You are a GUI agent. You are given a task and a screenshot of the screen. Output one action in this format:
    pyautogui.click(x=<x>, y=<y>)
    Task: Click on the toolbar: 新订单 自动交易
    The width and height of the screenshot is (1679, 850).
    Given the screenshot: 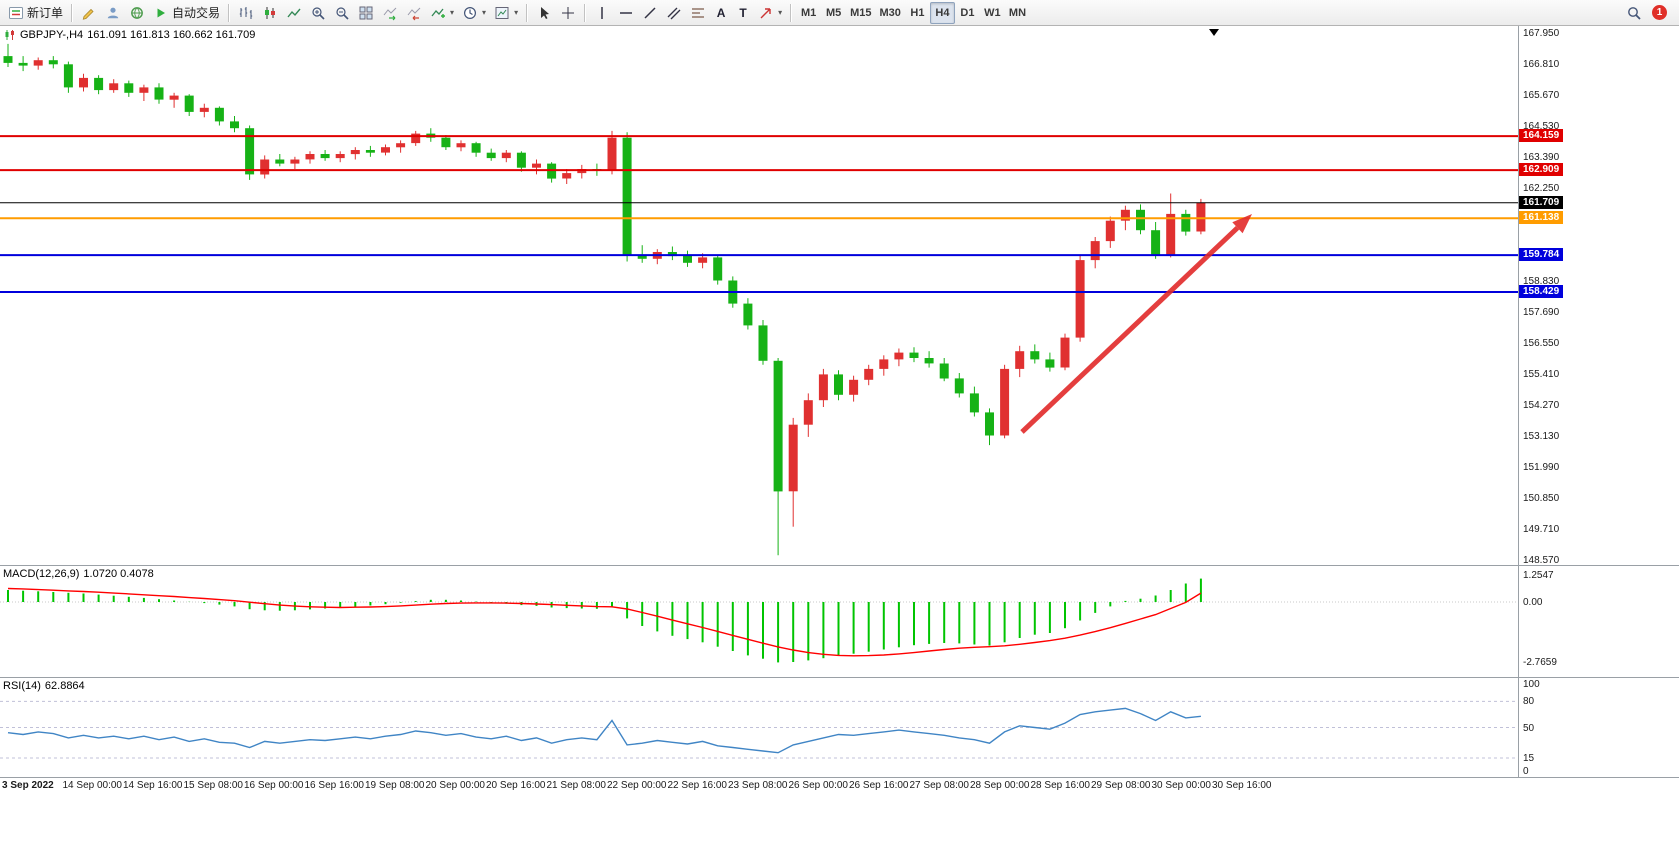 What is the action you would take?
    pyautogui.click(x=839, y=13)
    